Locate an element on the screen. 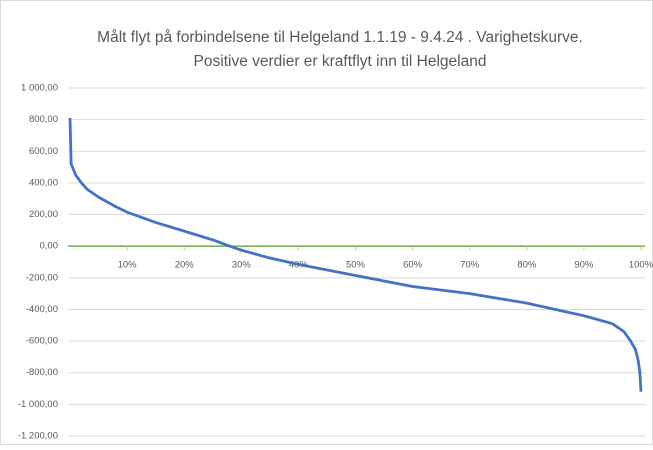 The image size is (653, 450). x-tick-label: 10% is located at coordinates (128, 265).